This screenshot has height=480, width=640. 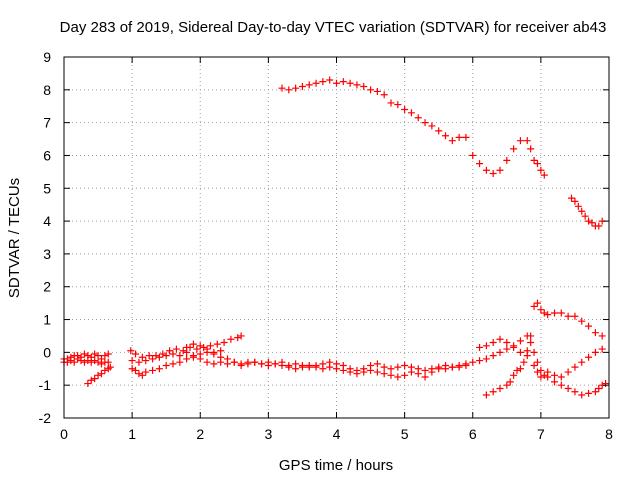 I want to click on x-tick-label: 5, so click(x=405, y=434).